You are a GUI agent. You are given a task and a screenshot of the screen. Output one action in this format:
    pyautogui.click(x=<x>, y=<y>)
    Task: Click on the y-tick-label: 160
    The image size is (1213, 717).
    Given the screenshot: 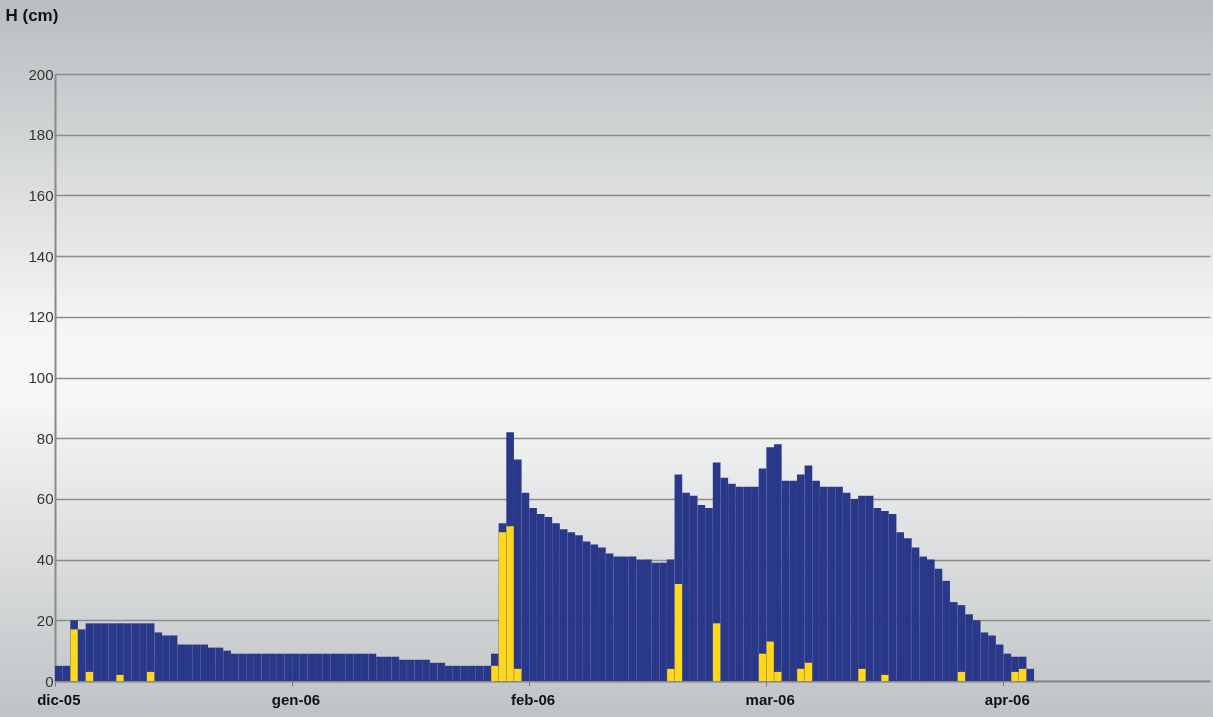 What is the action you would take?
    pyautogui.click(x=41, y=195)
    